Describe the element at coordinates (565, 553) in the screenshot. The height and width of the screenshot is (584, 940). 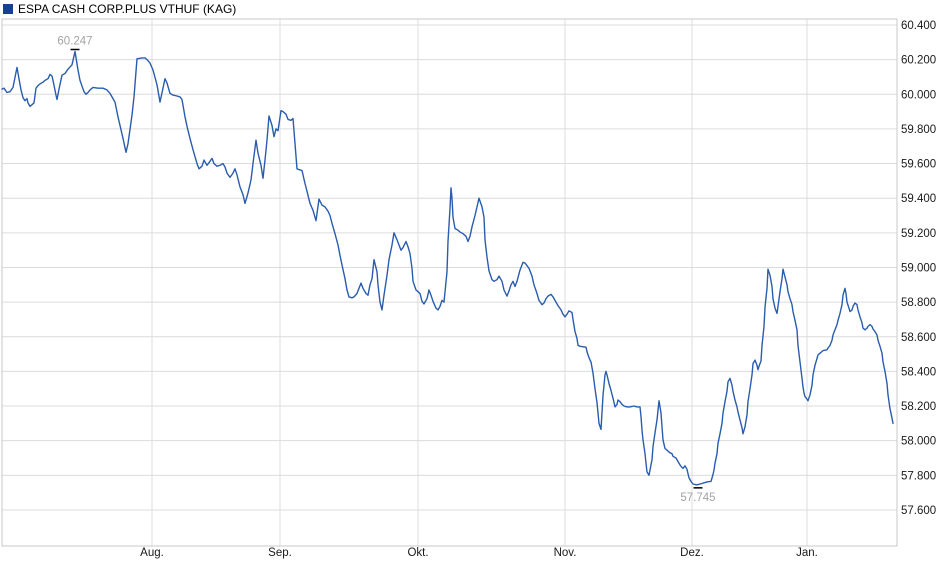
I see `svg-text: Nov.` at that location.